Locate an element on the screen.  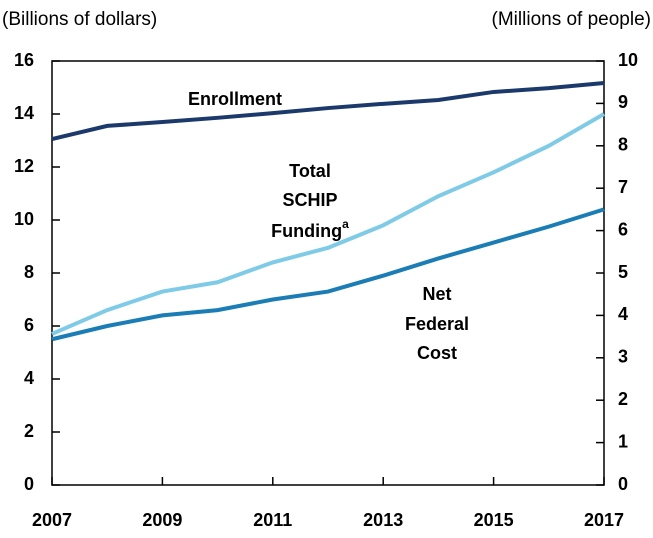
y2-tick-label: 8 is located at coordinates (623, 145).